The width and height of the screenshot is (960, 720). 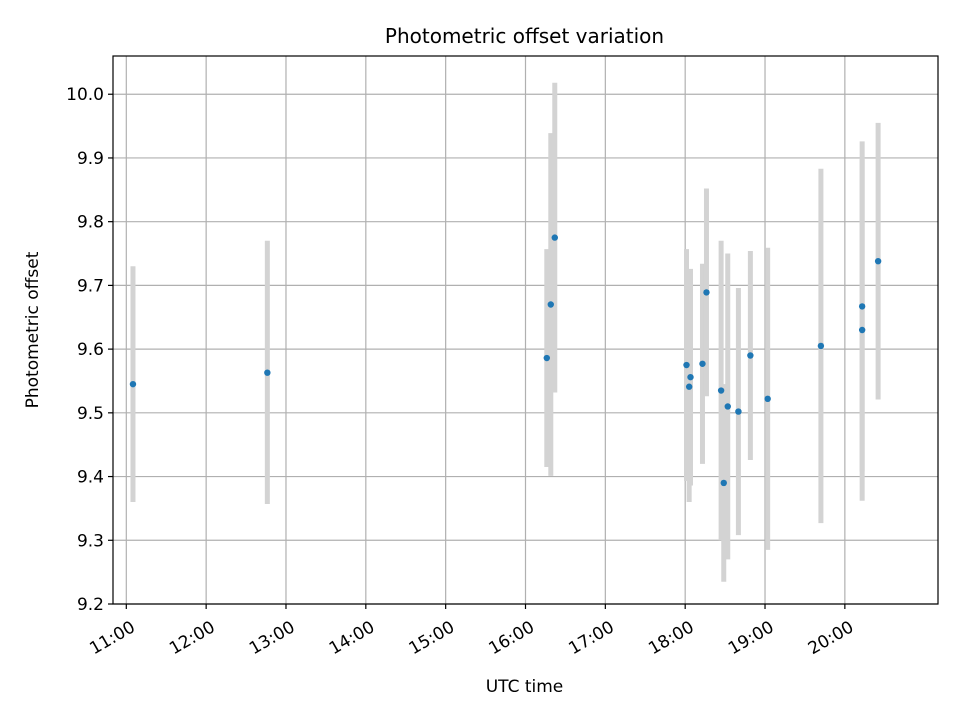 I want to click on y-tick-label: 9.8, so click(x=90, y=223).